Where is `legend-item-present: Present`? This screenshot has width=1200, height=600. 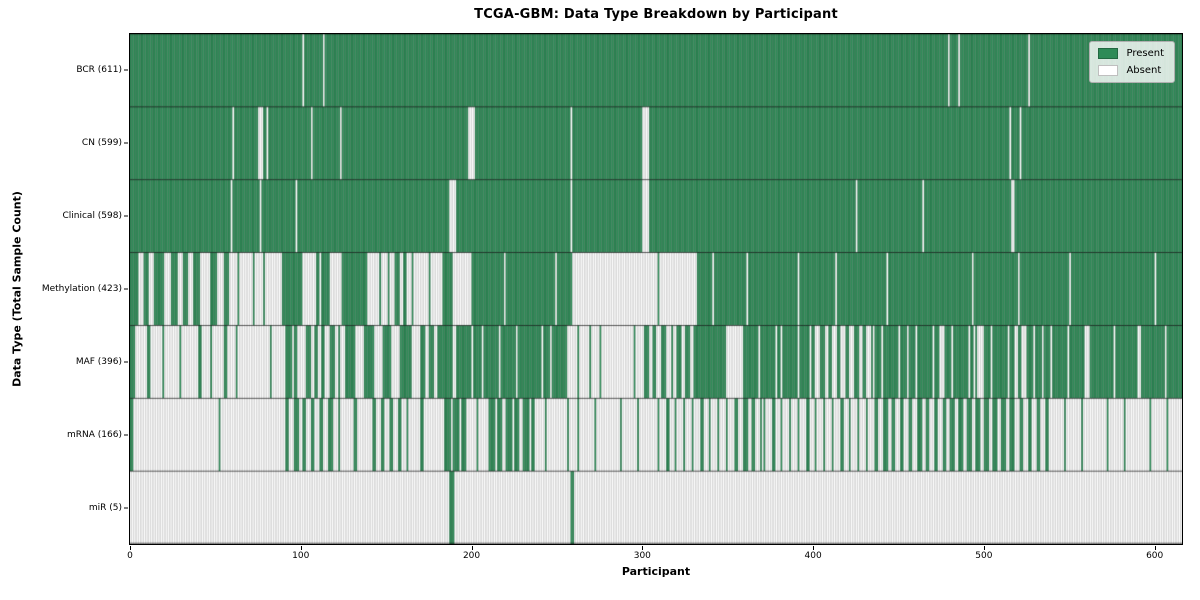
legend-item-present: Present is located at coordinates (1131, 53).